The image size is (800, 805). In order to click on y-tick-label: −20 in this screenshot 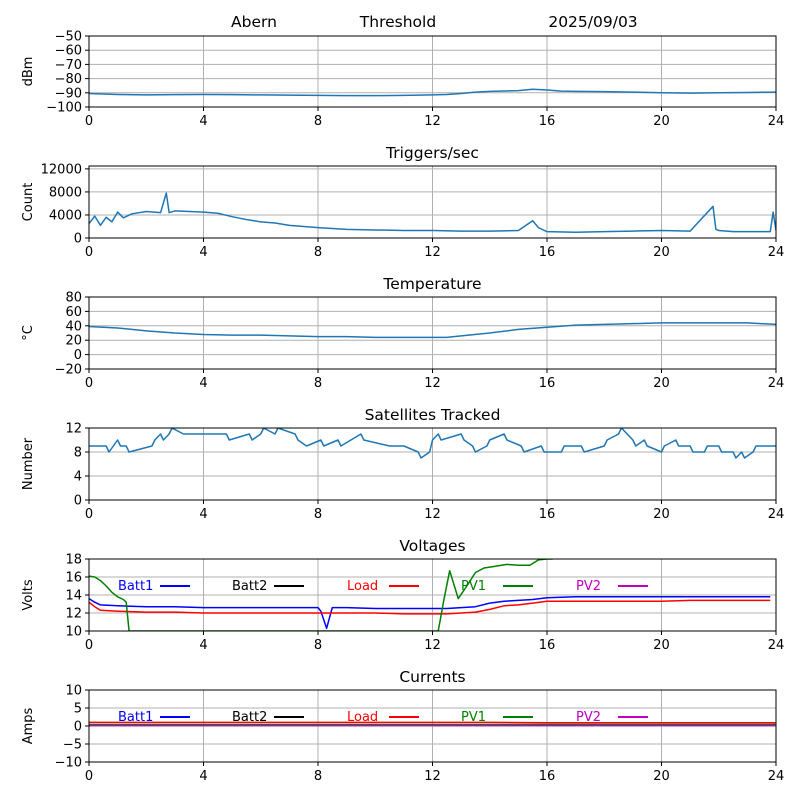, I will do `click(68, 370)`.